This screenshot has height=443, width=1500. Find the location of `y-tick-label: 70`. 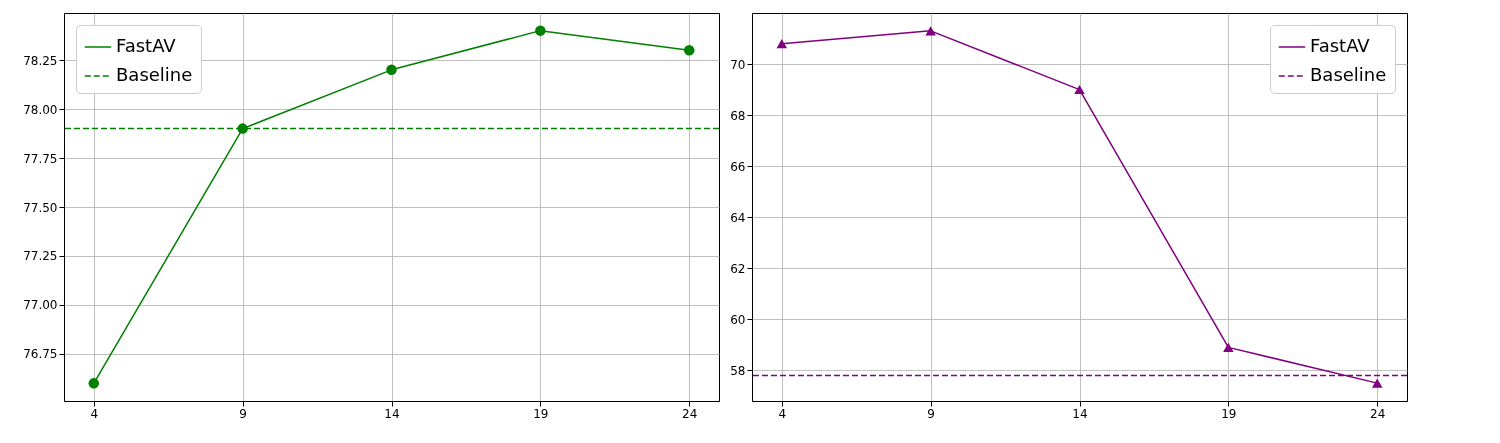

y-tick-label: 70 is located at coordinates (738, 64).